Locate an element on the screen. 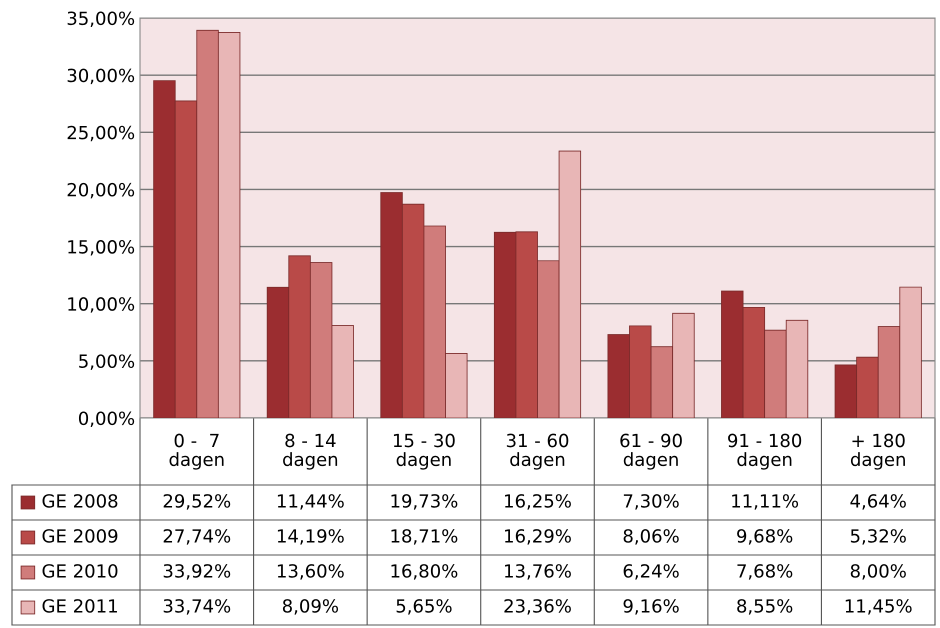  data-label: 8,09% is located at coordinates (310, 607).